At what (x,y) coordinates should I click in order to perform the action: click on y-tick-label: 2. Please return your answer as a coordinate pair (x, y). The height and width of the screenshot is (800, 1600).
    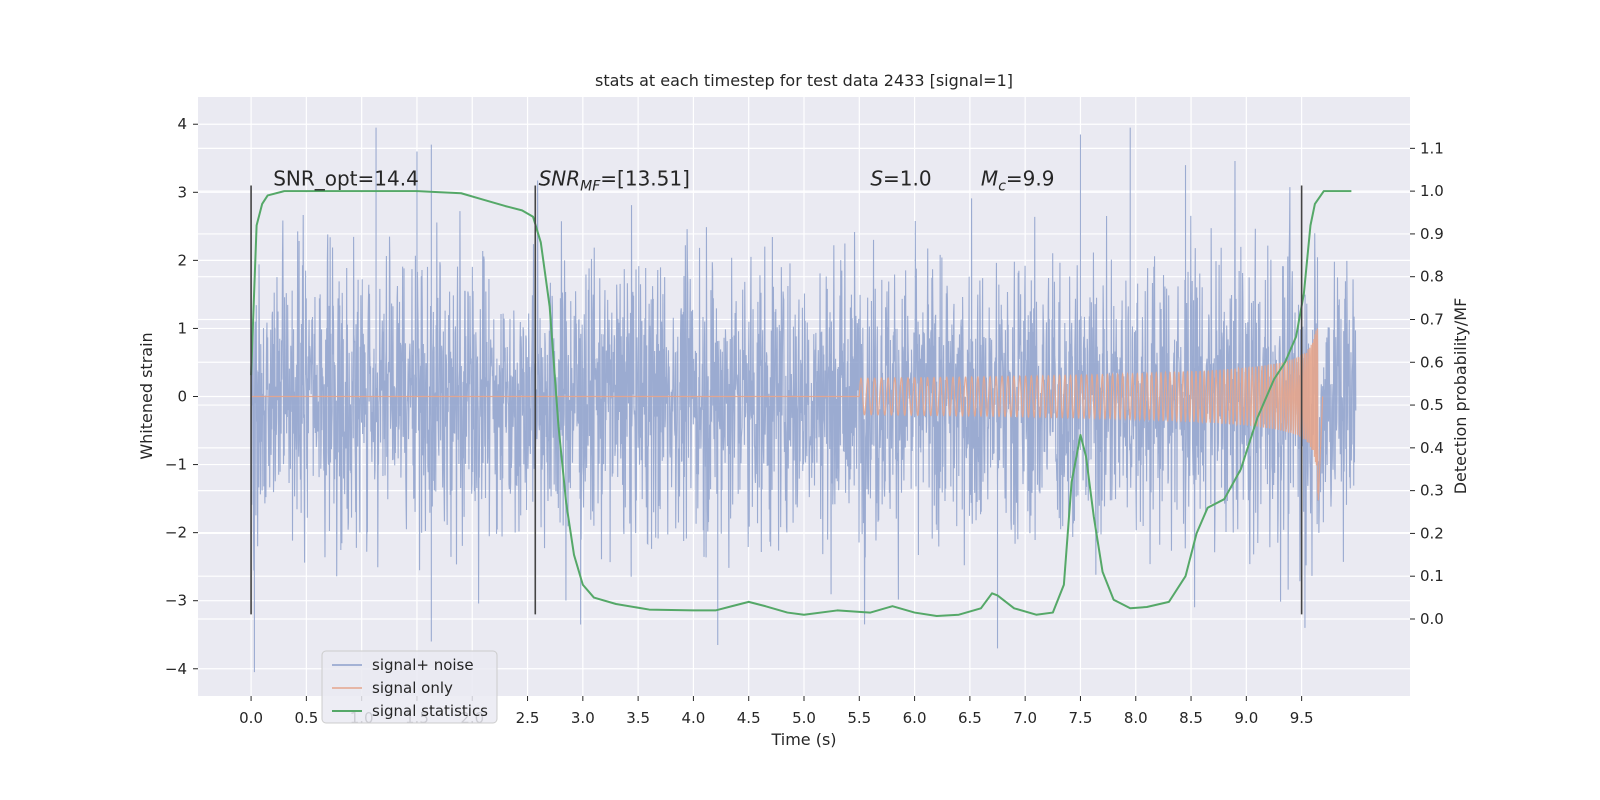
    Looking at the image, I should click on (182, 260).